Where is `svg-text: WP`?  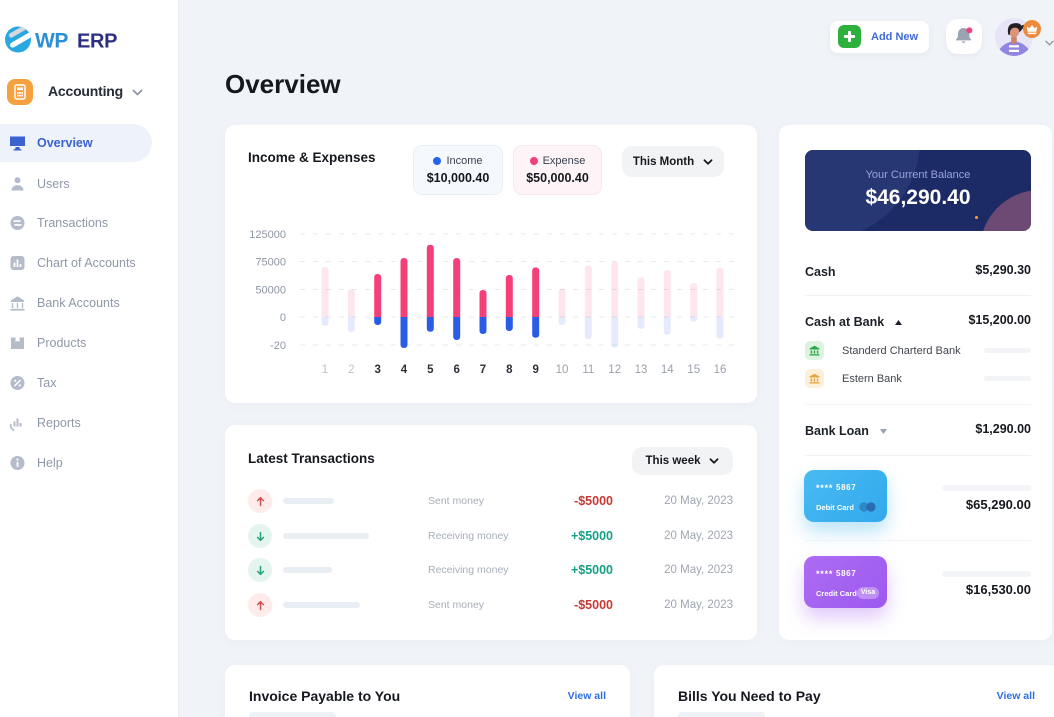
svg-text: WP is located at coordinates (51, 41).